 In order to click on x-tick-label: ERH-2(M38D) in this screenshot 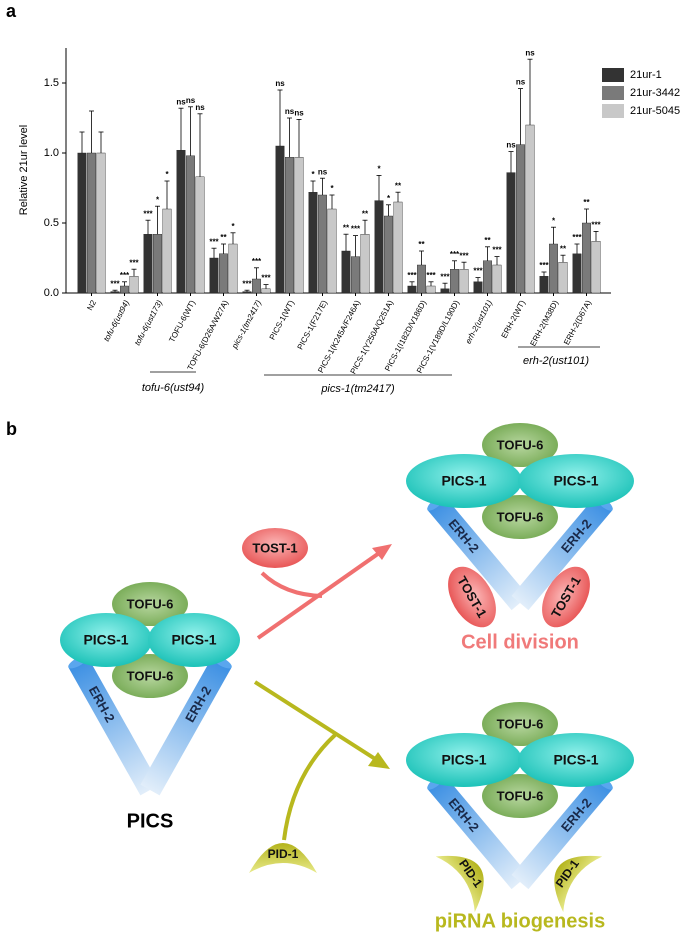, I will do `click(544, 322)`.